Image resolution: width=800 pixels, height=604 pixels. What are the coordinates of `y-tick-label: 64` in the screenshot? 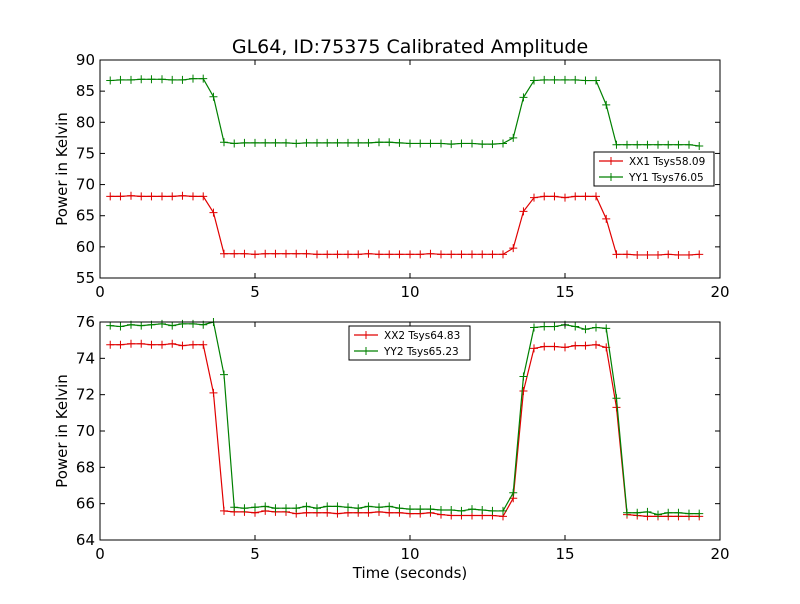 It's located at (85, 540).